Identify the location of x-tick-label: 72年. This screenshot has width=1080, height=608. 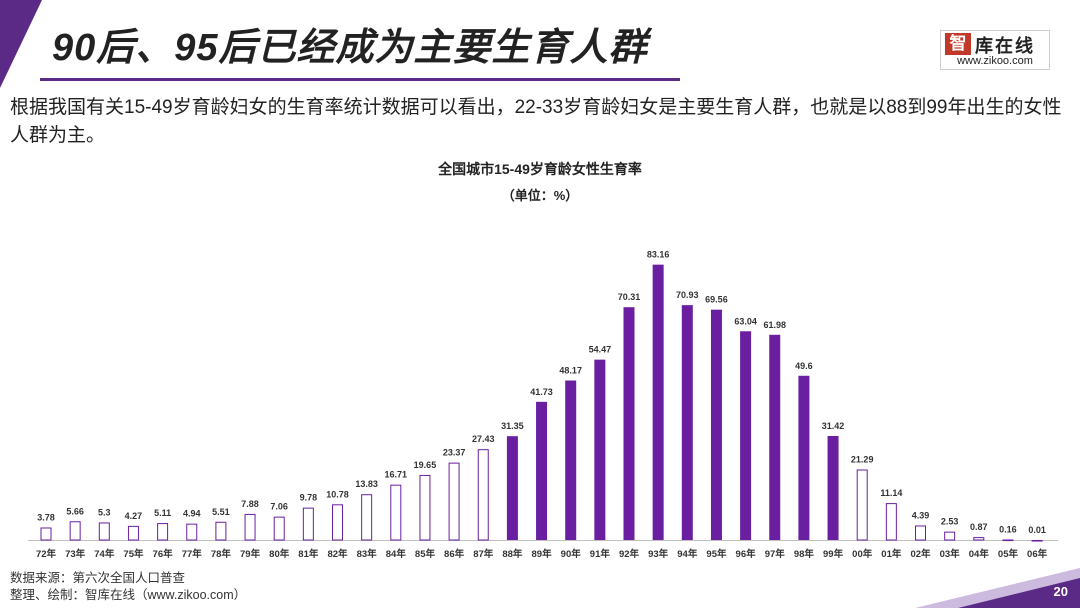
(46, 554).